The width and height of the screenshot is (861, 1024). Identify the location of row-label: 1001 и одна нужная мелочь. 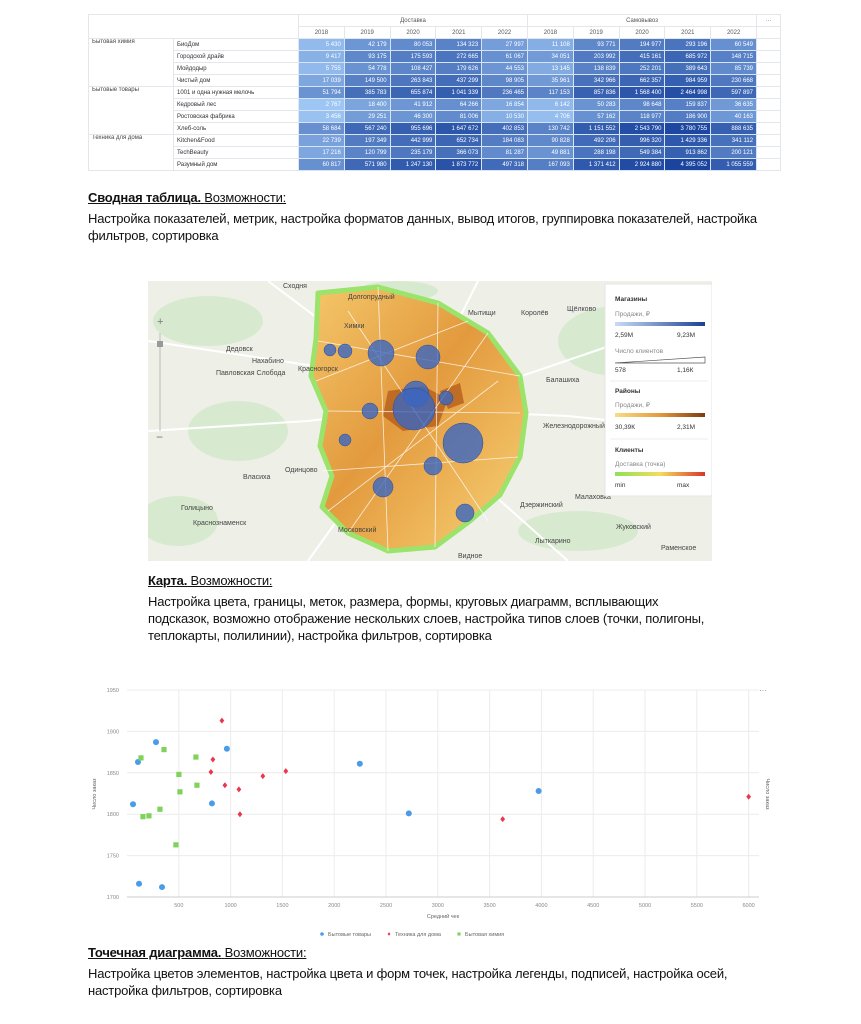
(236, 92).